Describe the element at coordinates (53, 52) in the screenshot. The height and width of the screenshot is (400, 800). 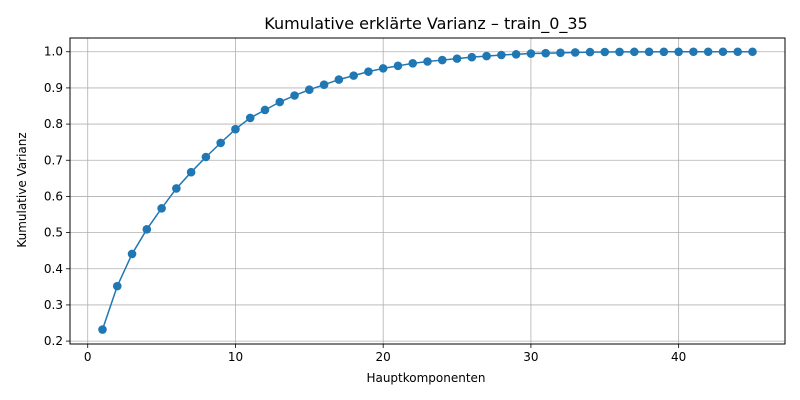
I see `y-tick-label: 1.0` at that location.